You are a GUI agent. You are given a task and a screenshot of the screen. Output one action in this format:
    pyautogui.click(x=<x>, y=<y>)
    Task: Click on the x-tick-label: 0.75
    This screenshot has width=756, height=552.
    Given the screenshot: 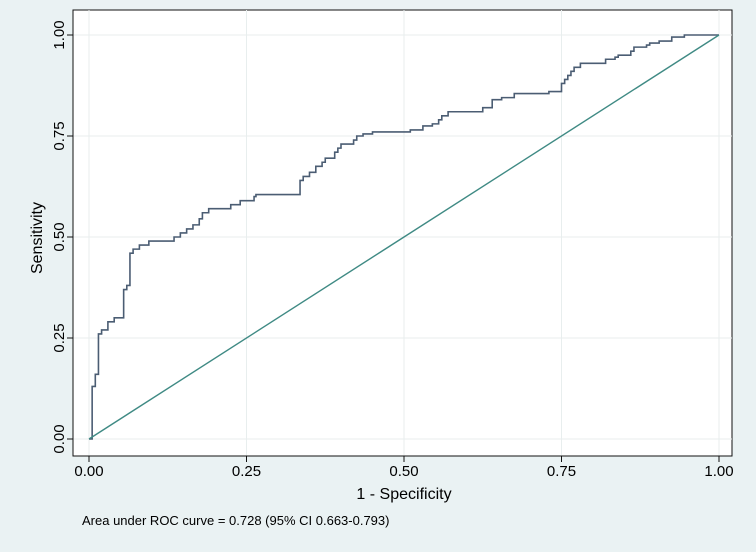 What is the action you would take?
    pyautogui.click(x=561, y=471)
    